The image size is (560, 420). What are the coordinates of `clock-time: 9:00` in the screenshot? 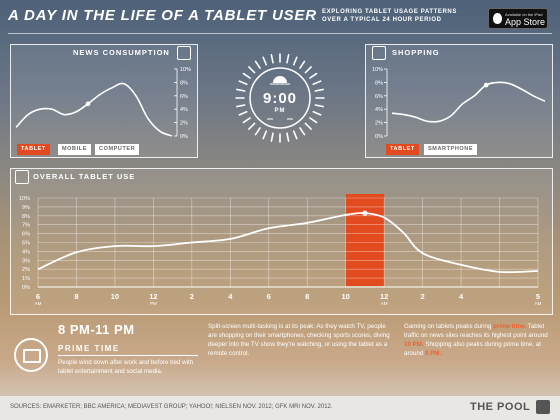 It's located at (280, 98).